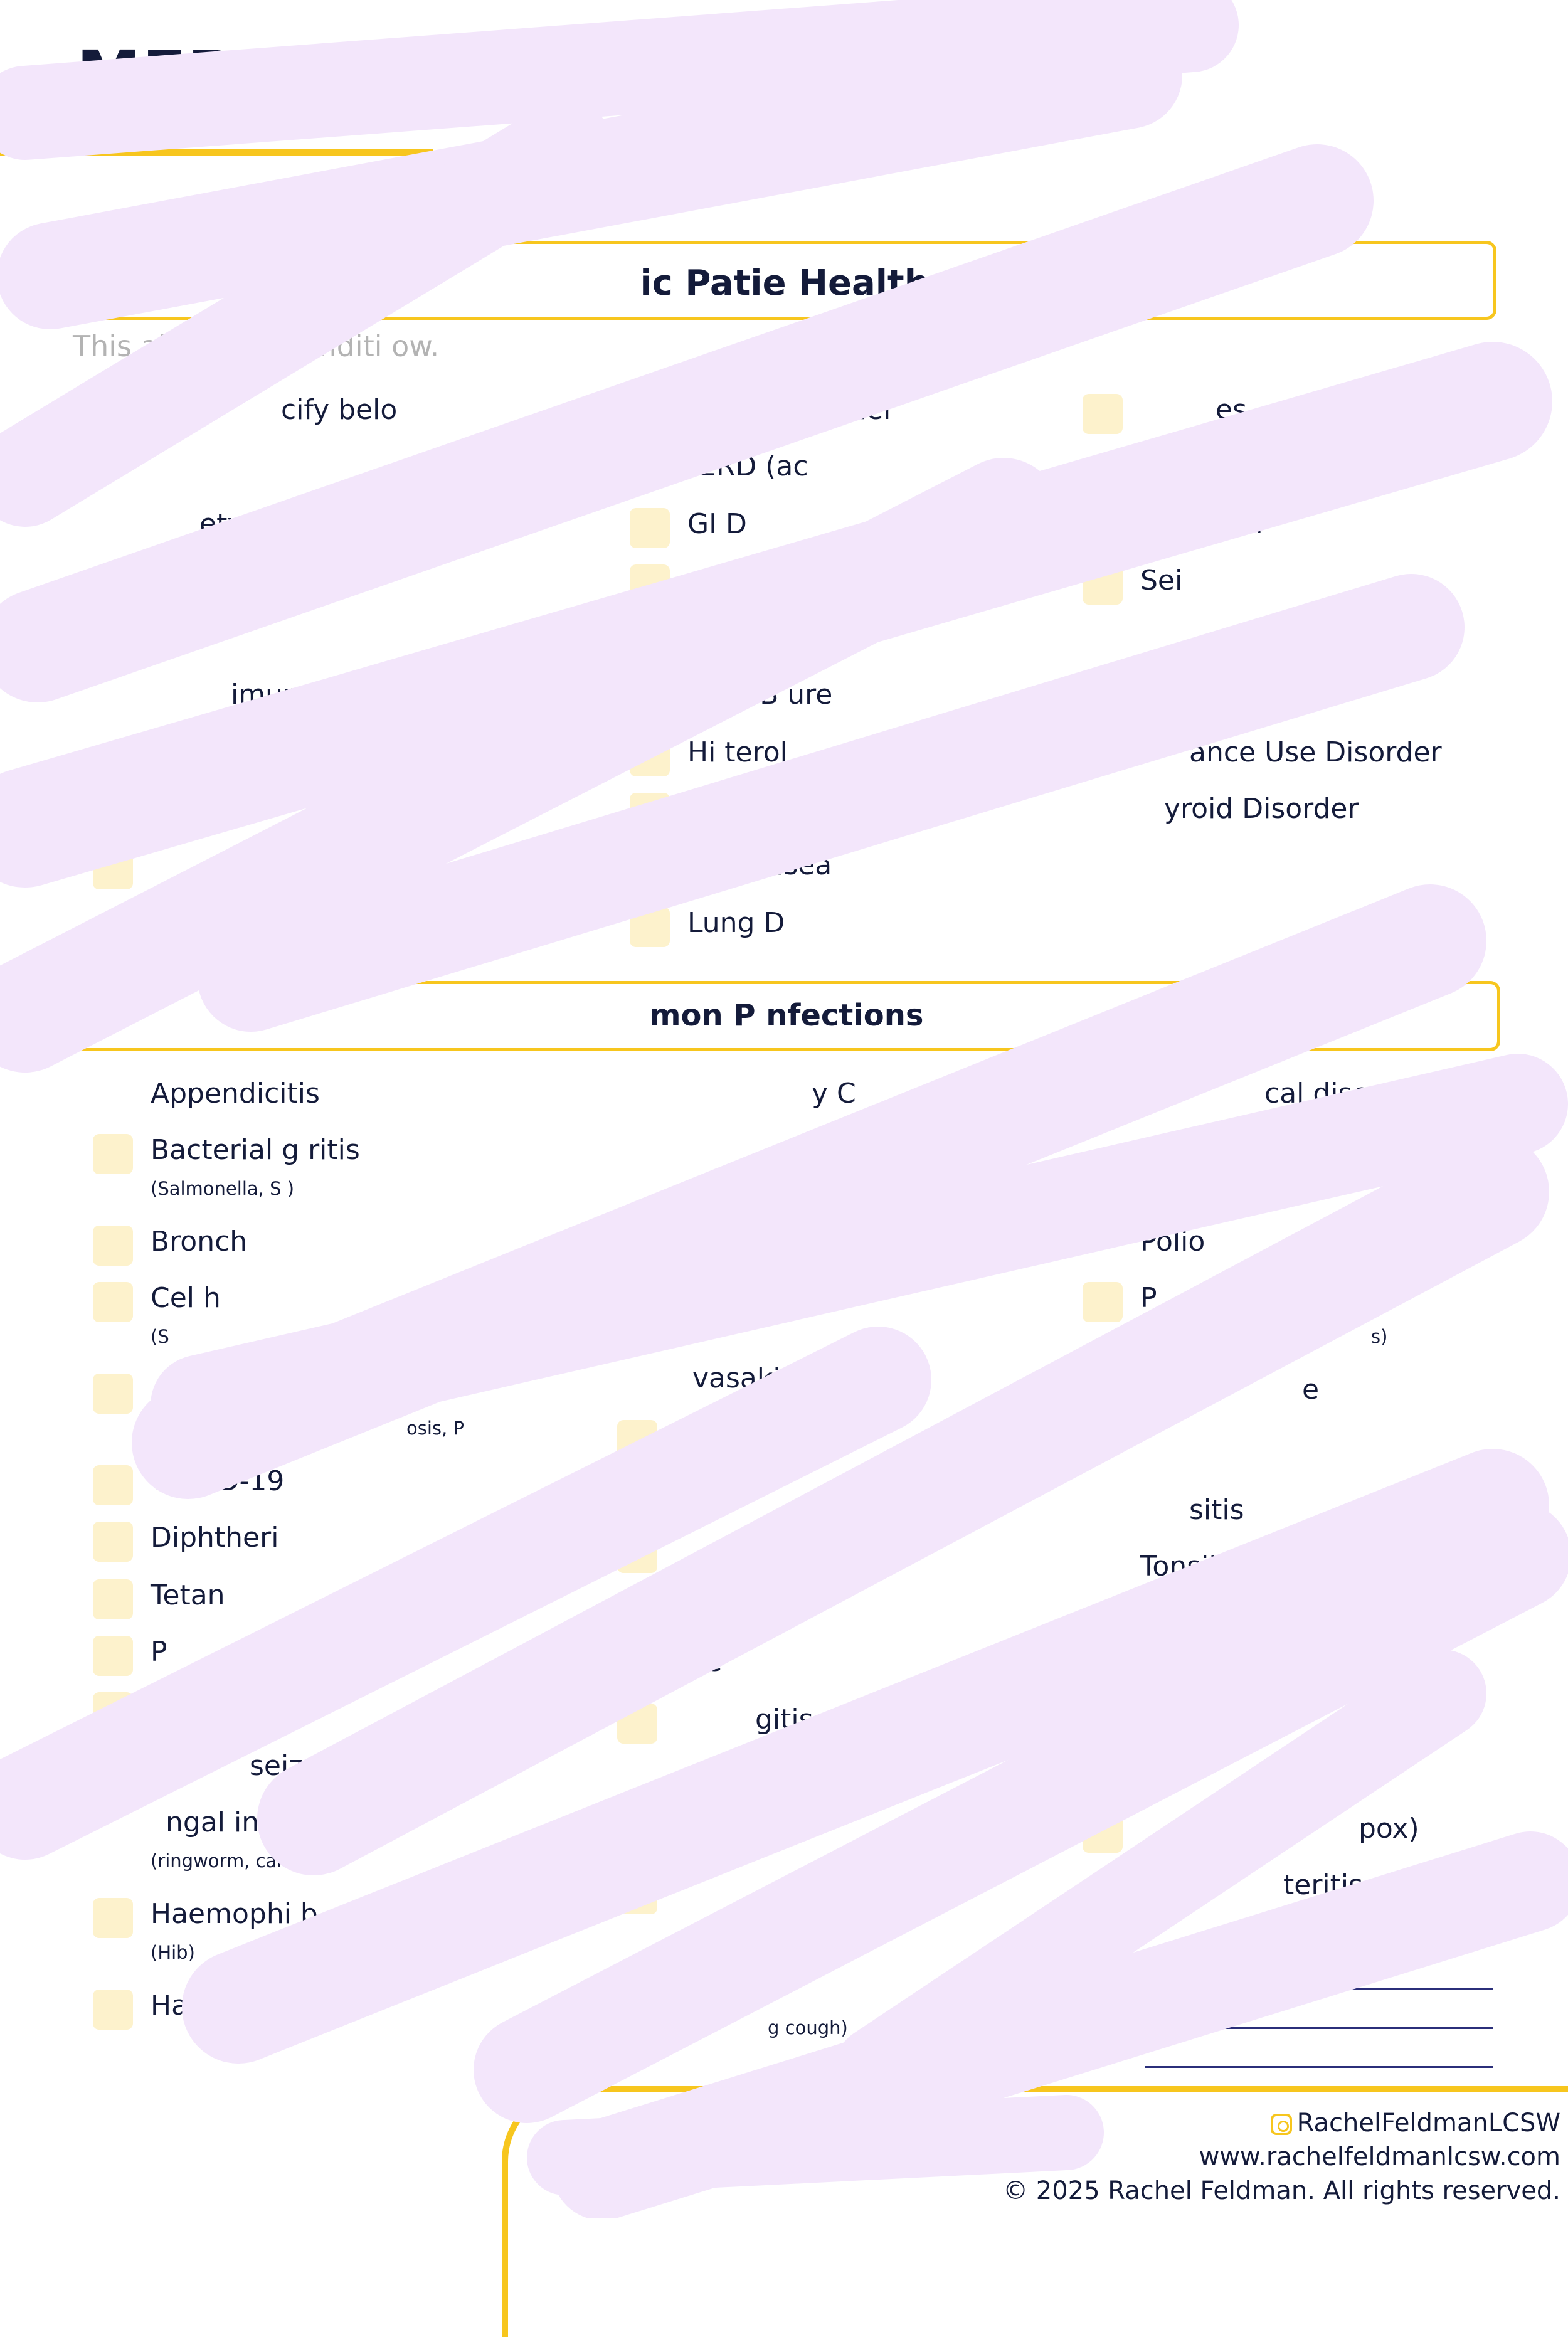 The height and width of the screenshot is (2337, 1568). Describe the element at coordinates (1428, 2123) in the screenshot. I see `instagram-handle: RachelFeldmanLCSW` at that location.